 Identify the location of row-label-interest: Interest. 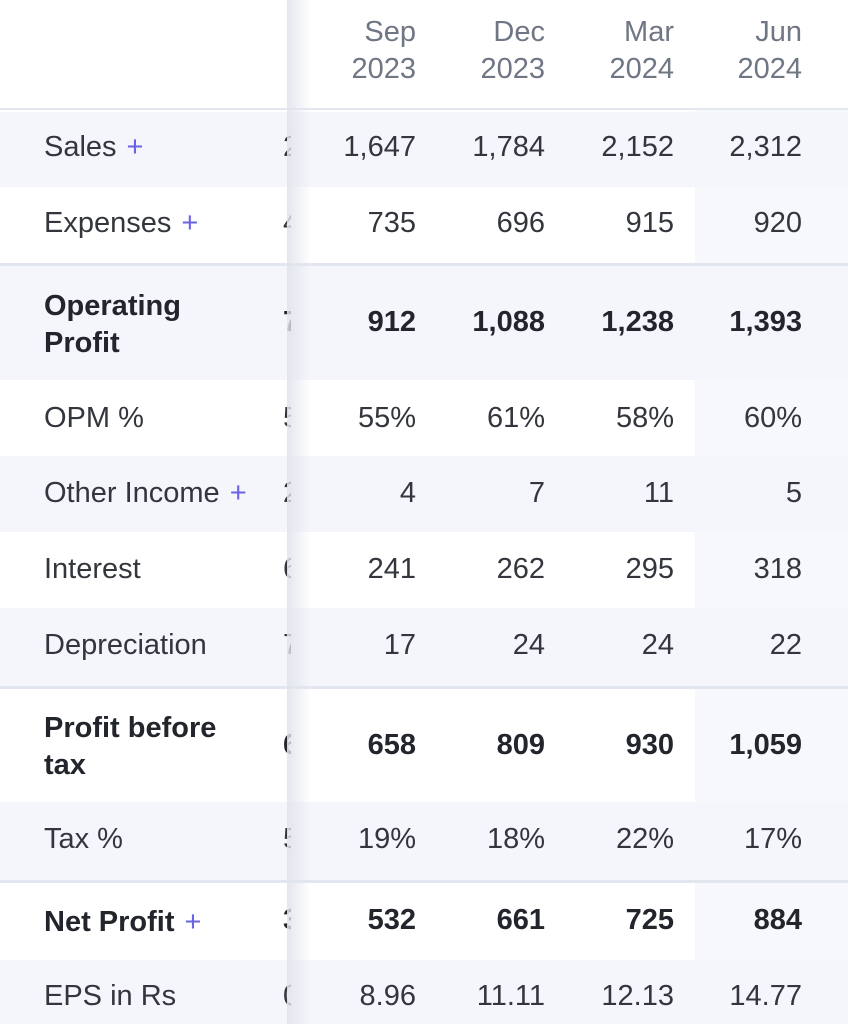
(92, 569).